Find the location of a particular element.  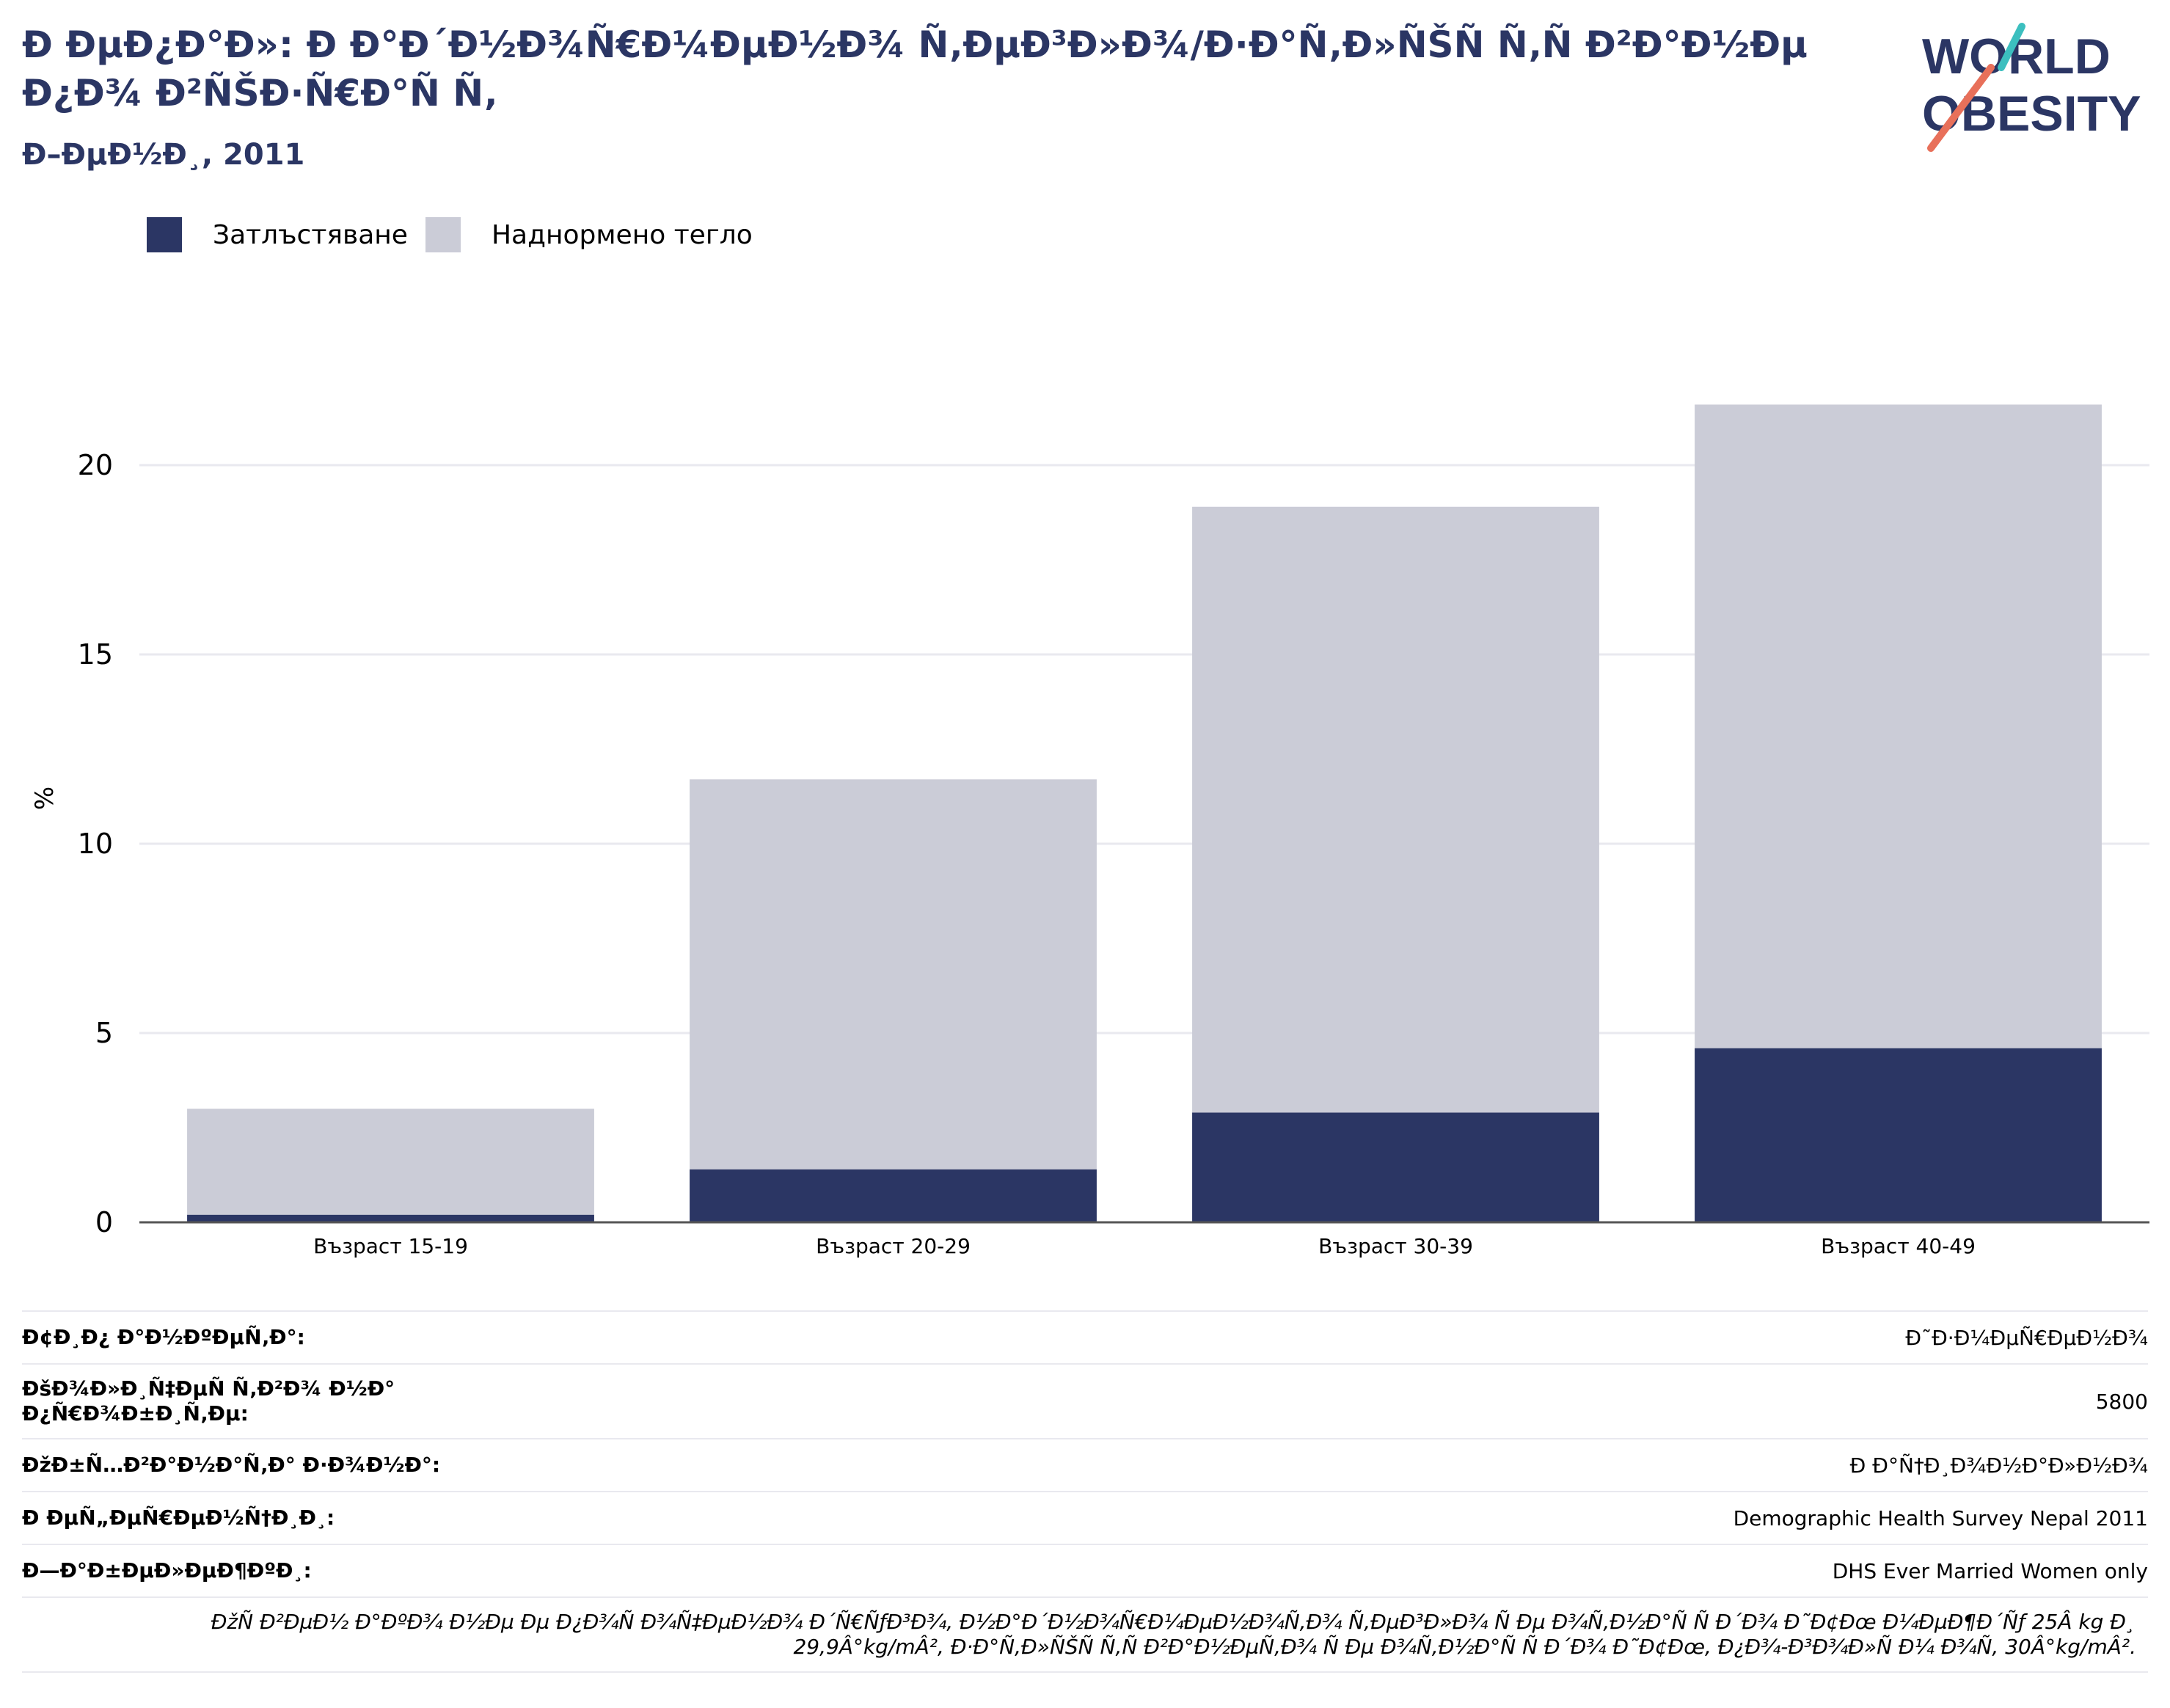

legend-item-overweight: Наднормено тегло is located at coordinates (589, 234).